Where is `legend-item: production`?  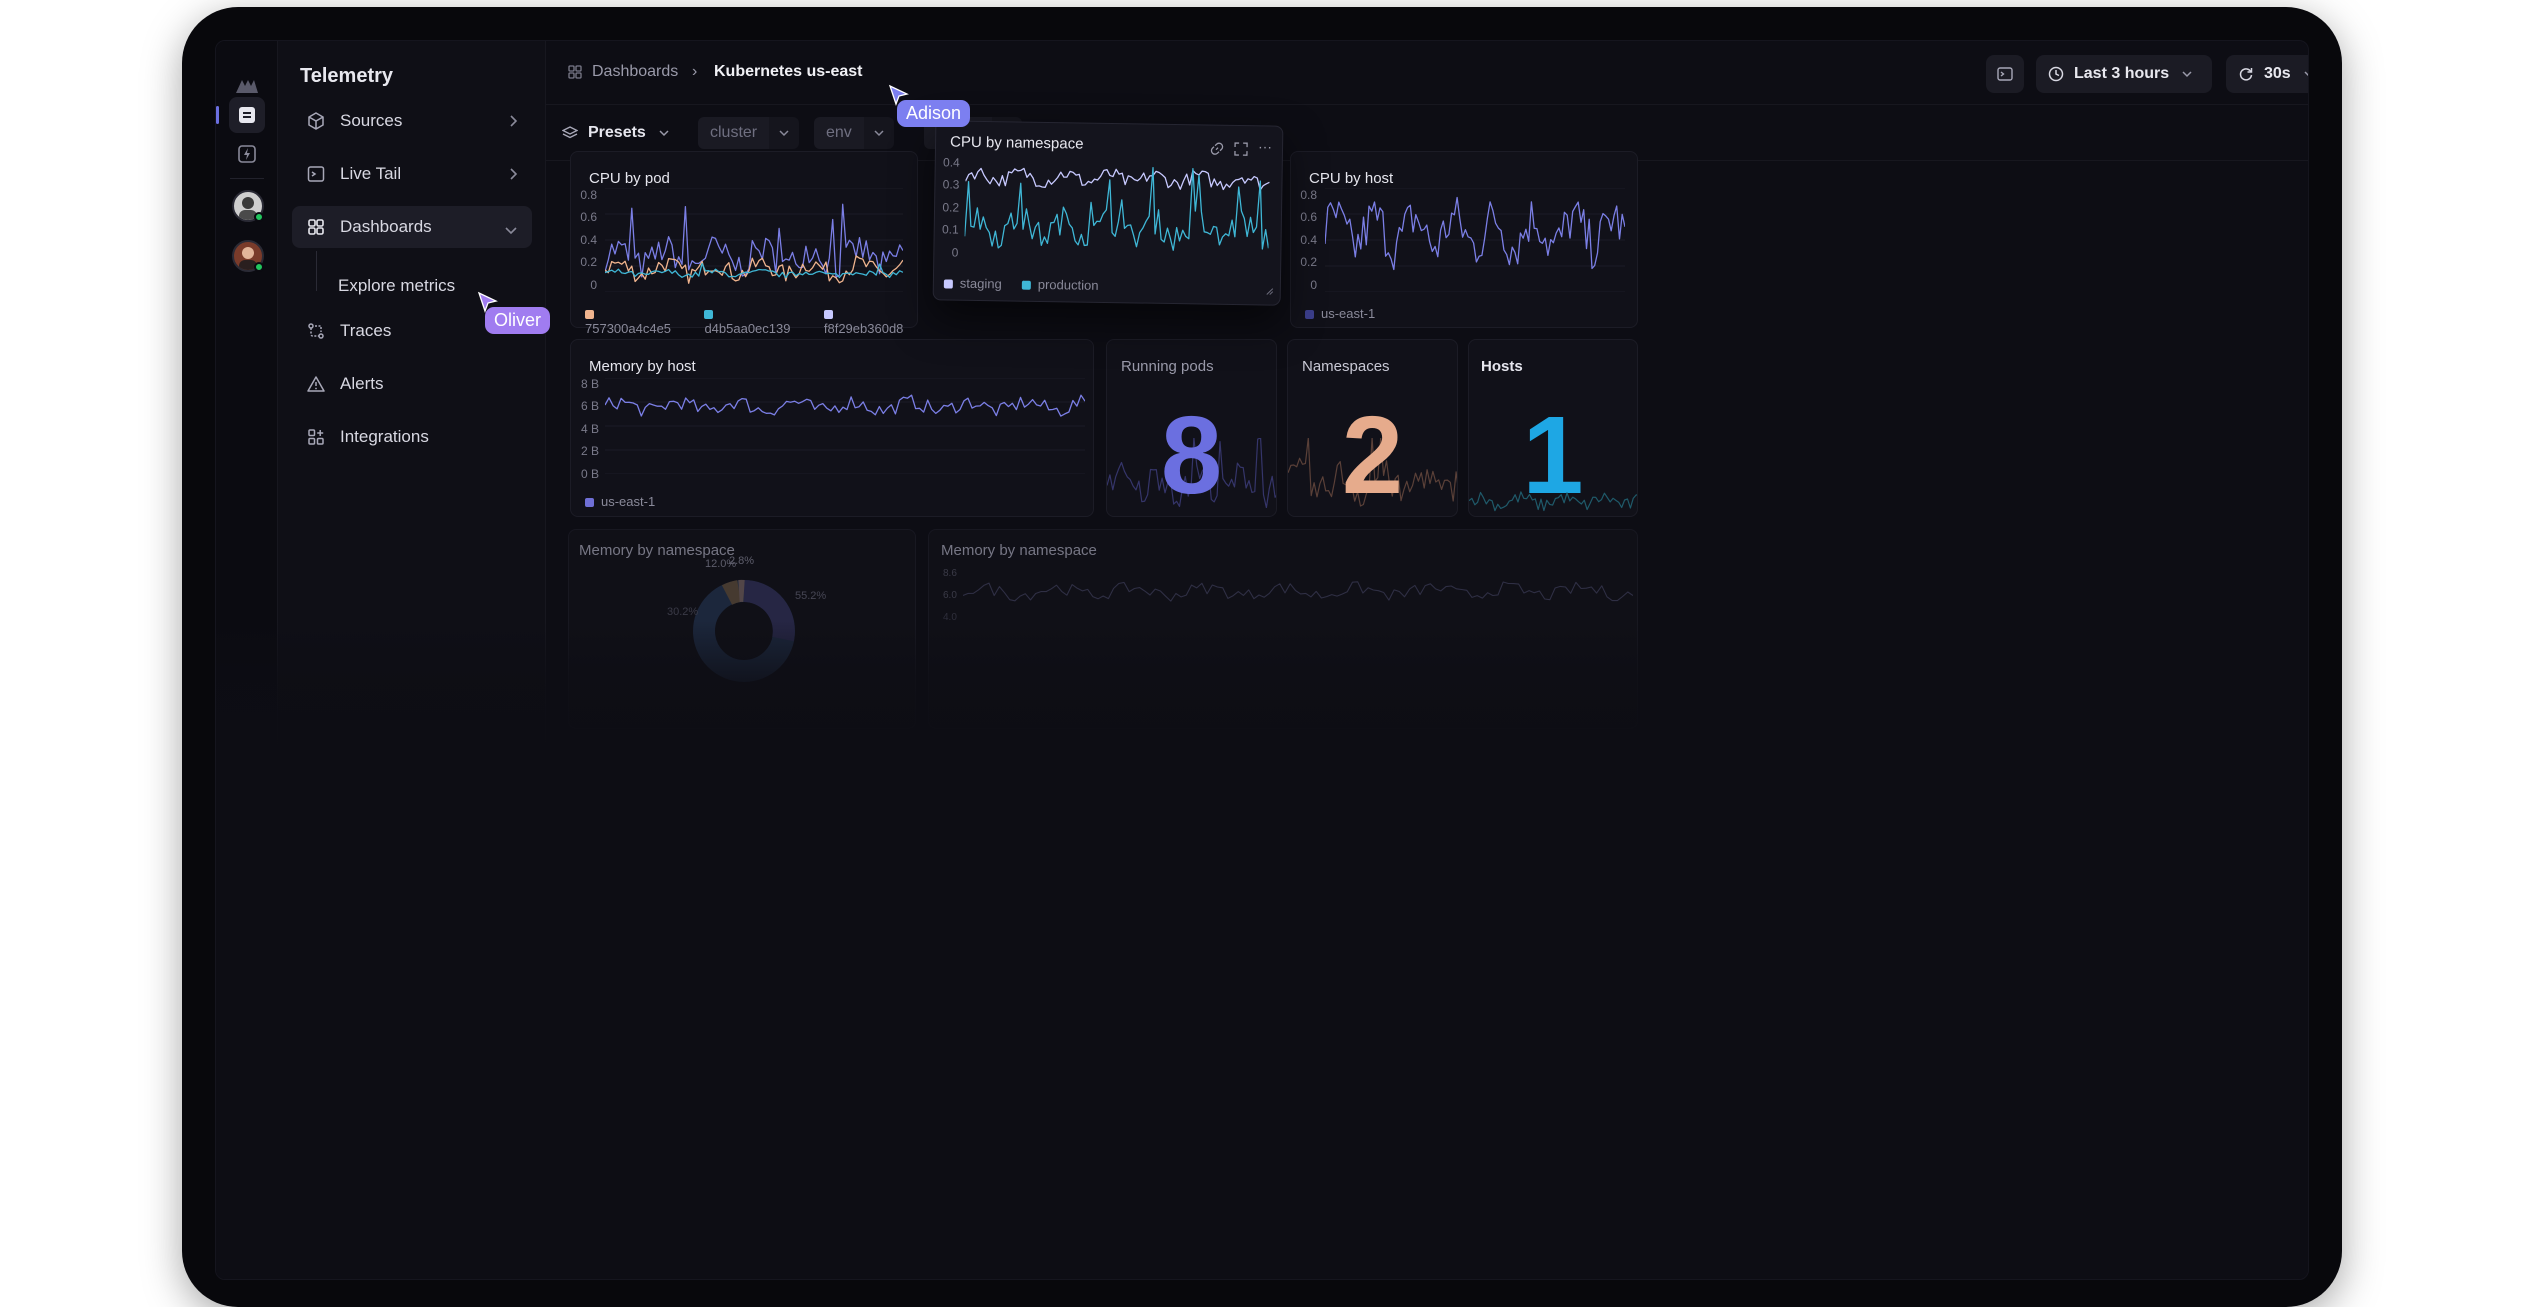 legend-item: production is located at coordinates (1060, 285).